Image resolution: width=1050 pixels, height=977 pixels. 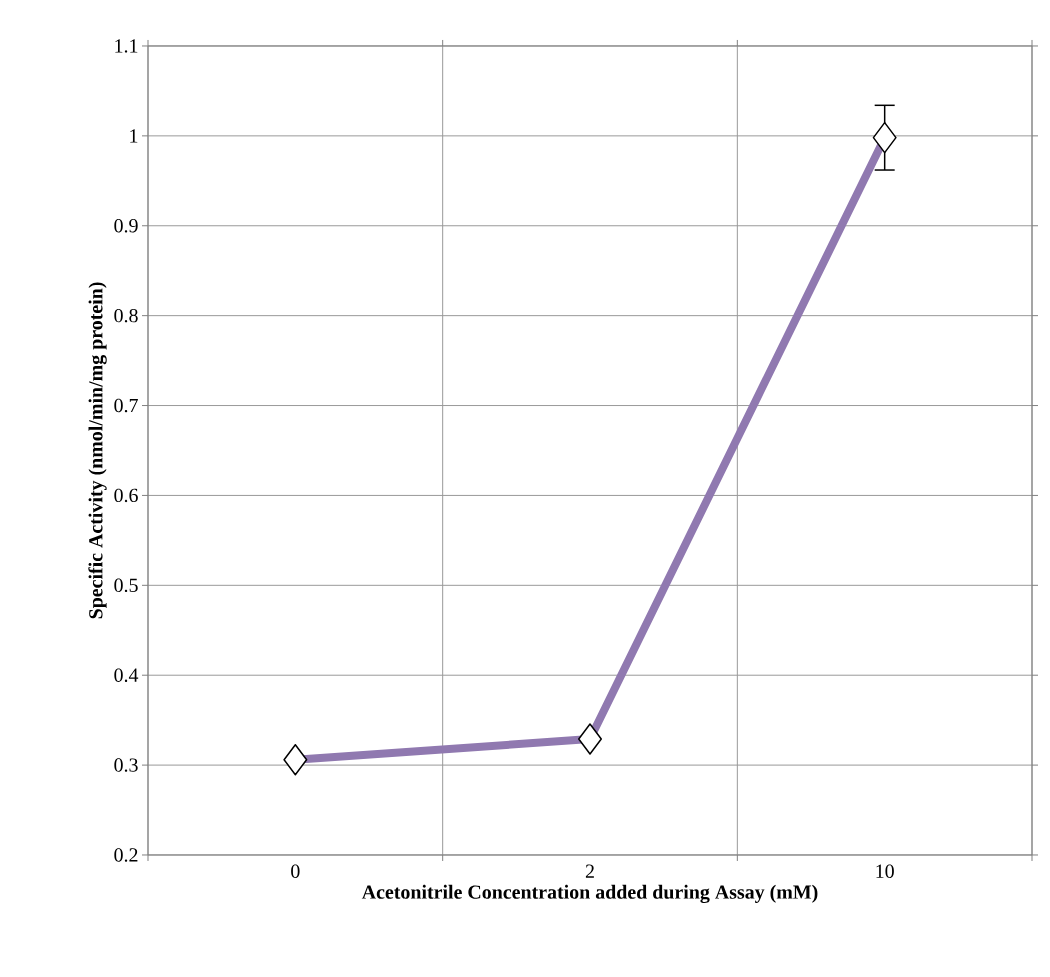 What do you see at coordinates (126, 495) in the screenshot?
I see `y-tick-label: 0.6` at bounding box center [126, 495].